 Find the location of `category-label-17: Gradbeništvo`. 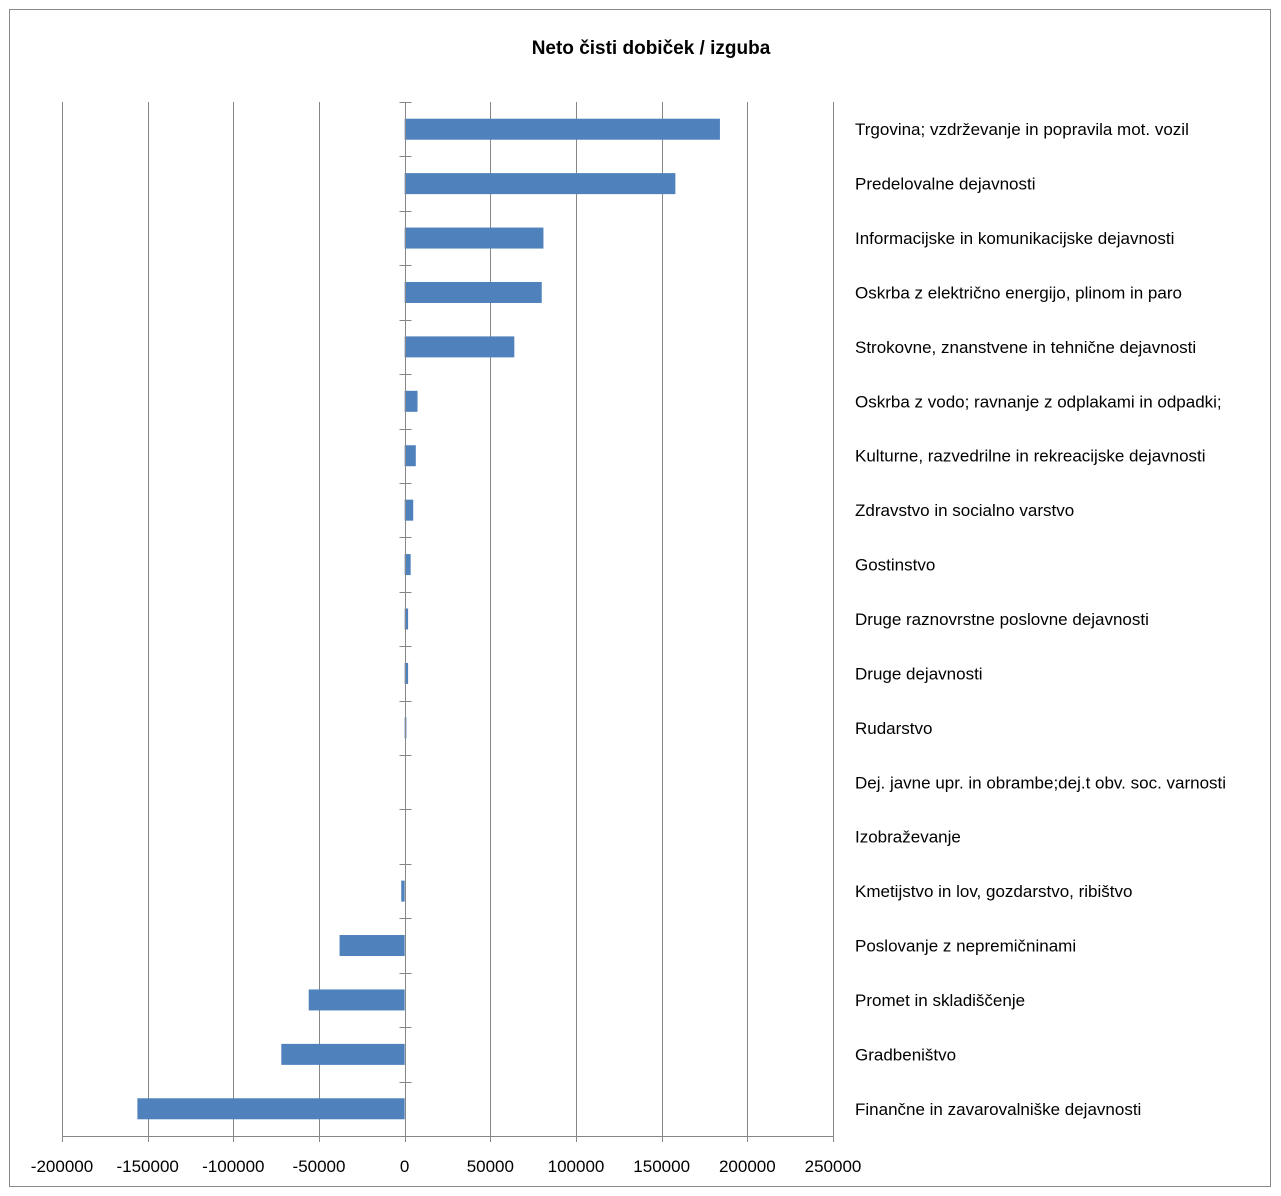

category-label-17: Gradbeništvo is located at coordinates (905, 1054).